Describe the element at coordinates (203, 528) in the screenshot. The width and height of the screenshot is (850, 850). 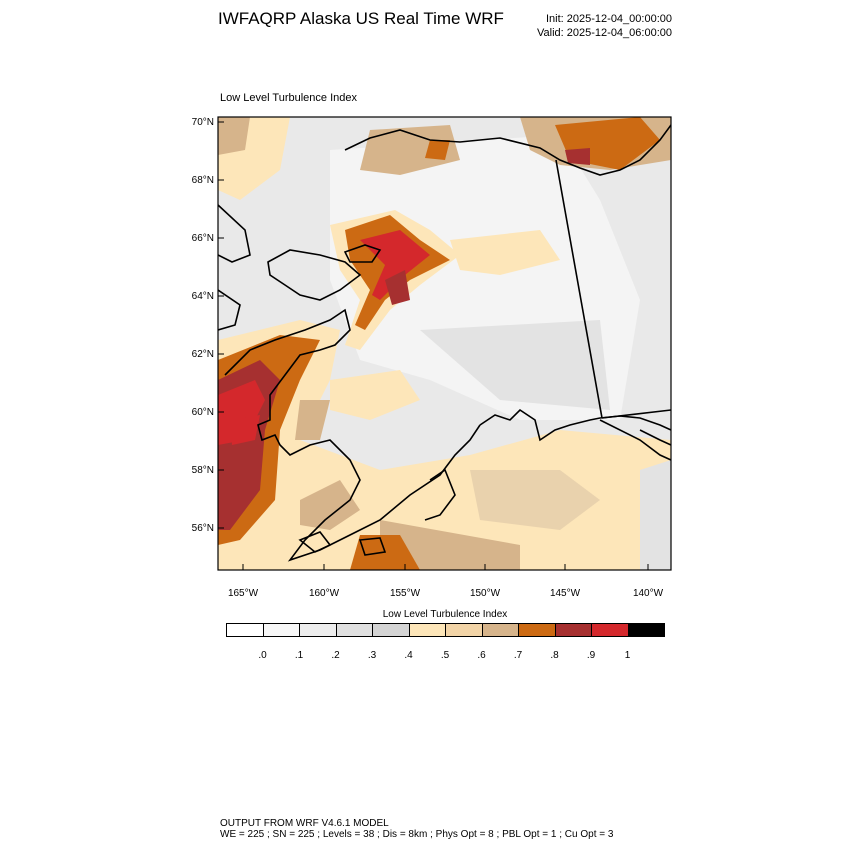
I see `lat-label-56: 56°N` at that location.